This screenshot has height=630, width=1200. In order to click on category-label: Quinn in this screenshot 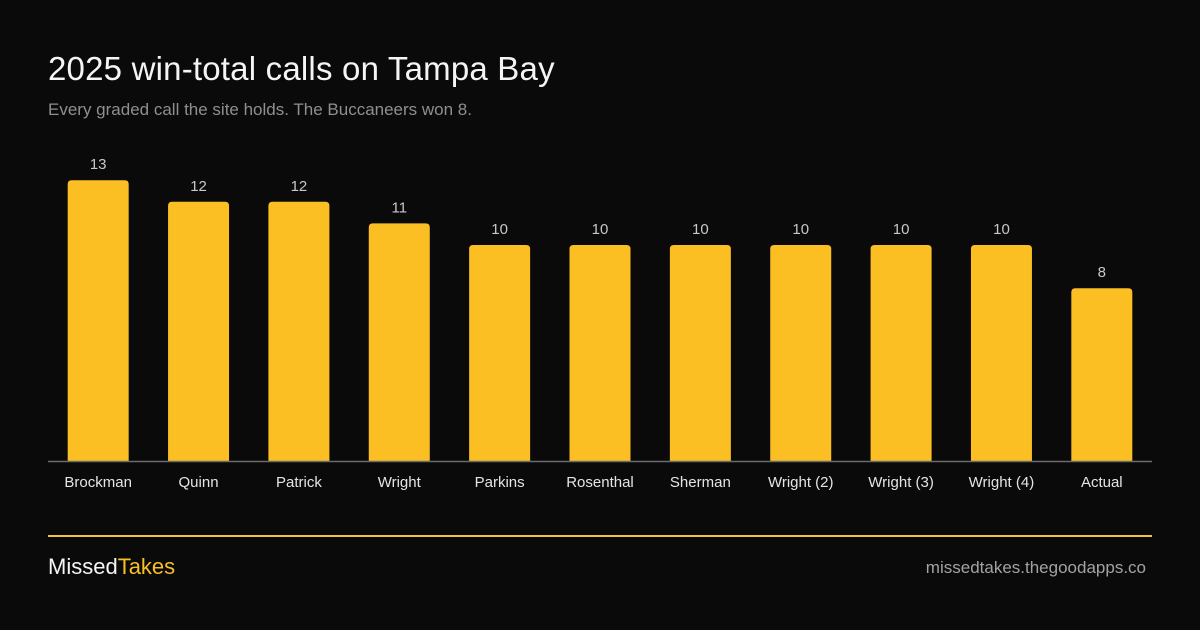, I will do `click(199, 482)`.